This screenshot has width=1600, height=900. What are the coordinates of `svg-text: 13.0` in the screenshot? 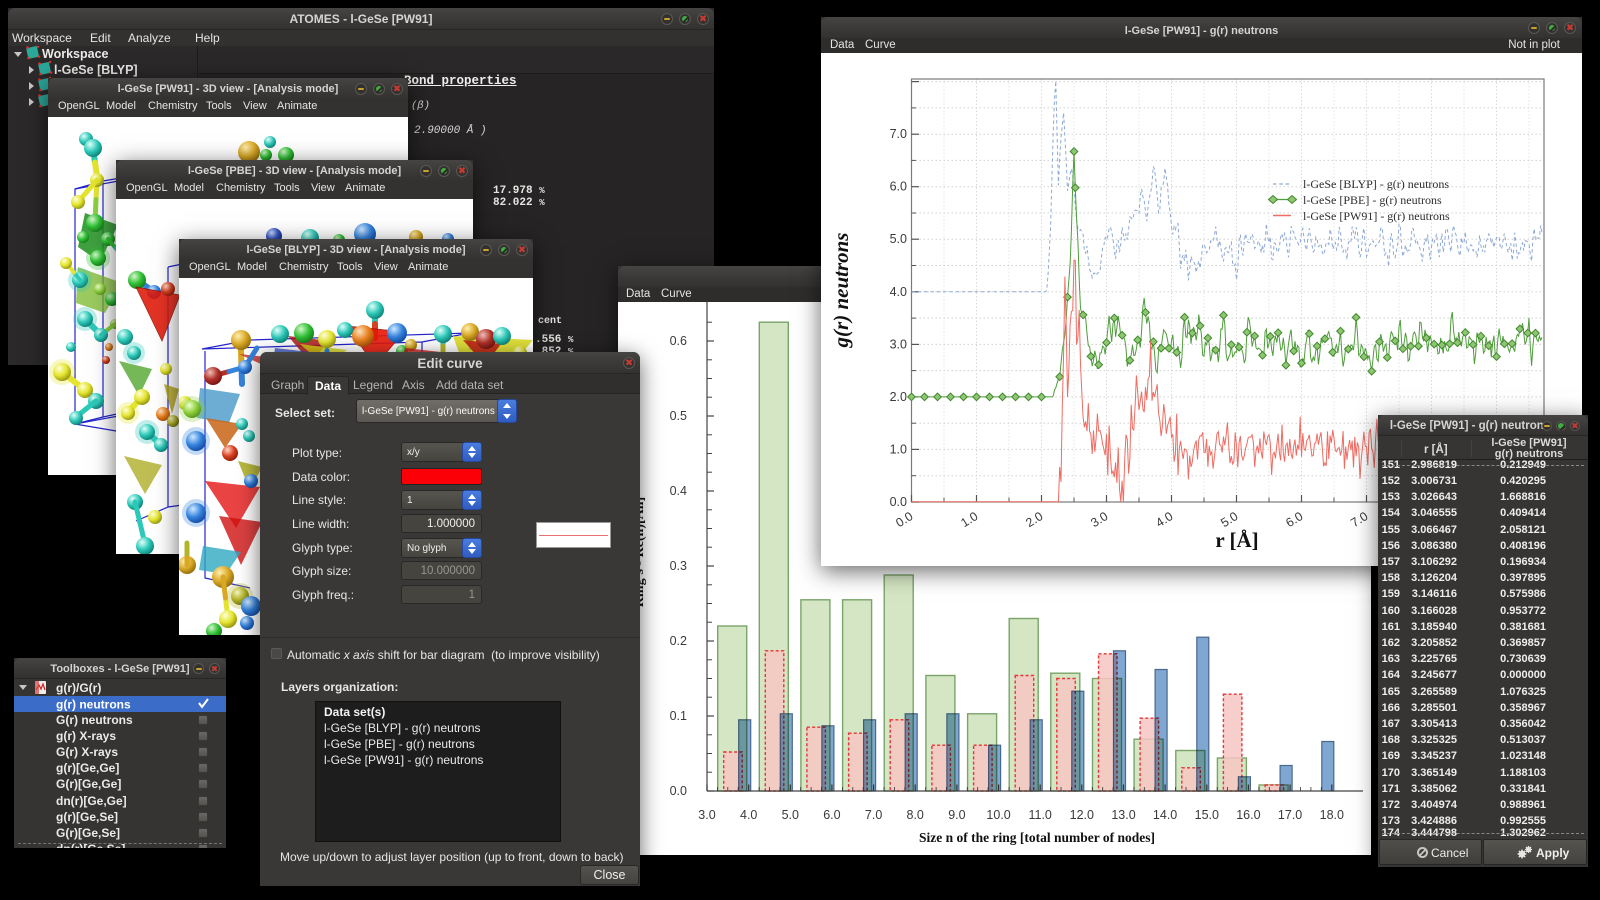 It's located at (1123, 815).